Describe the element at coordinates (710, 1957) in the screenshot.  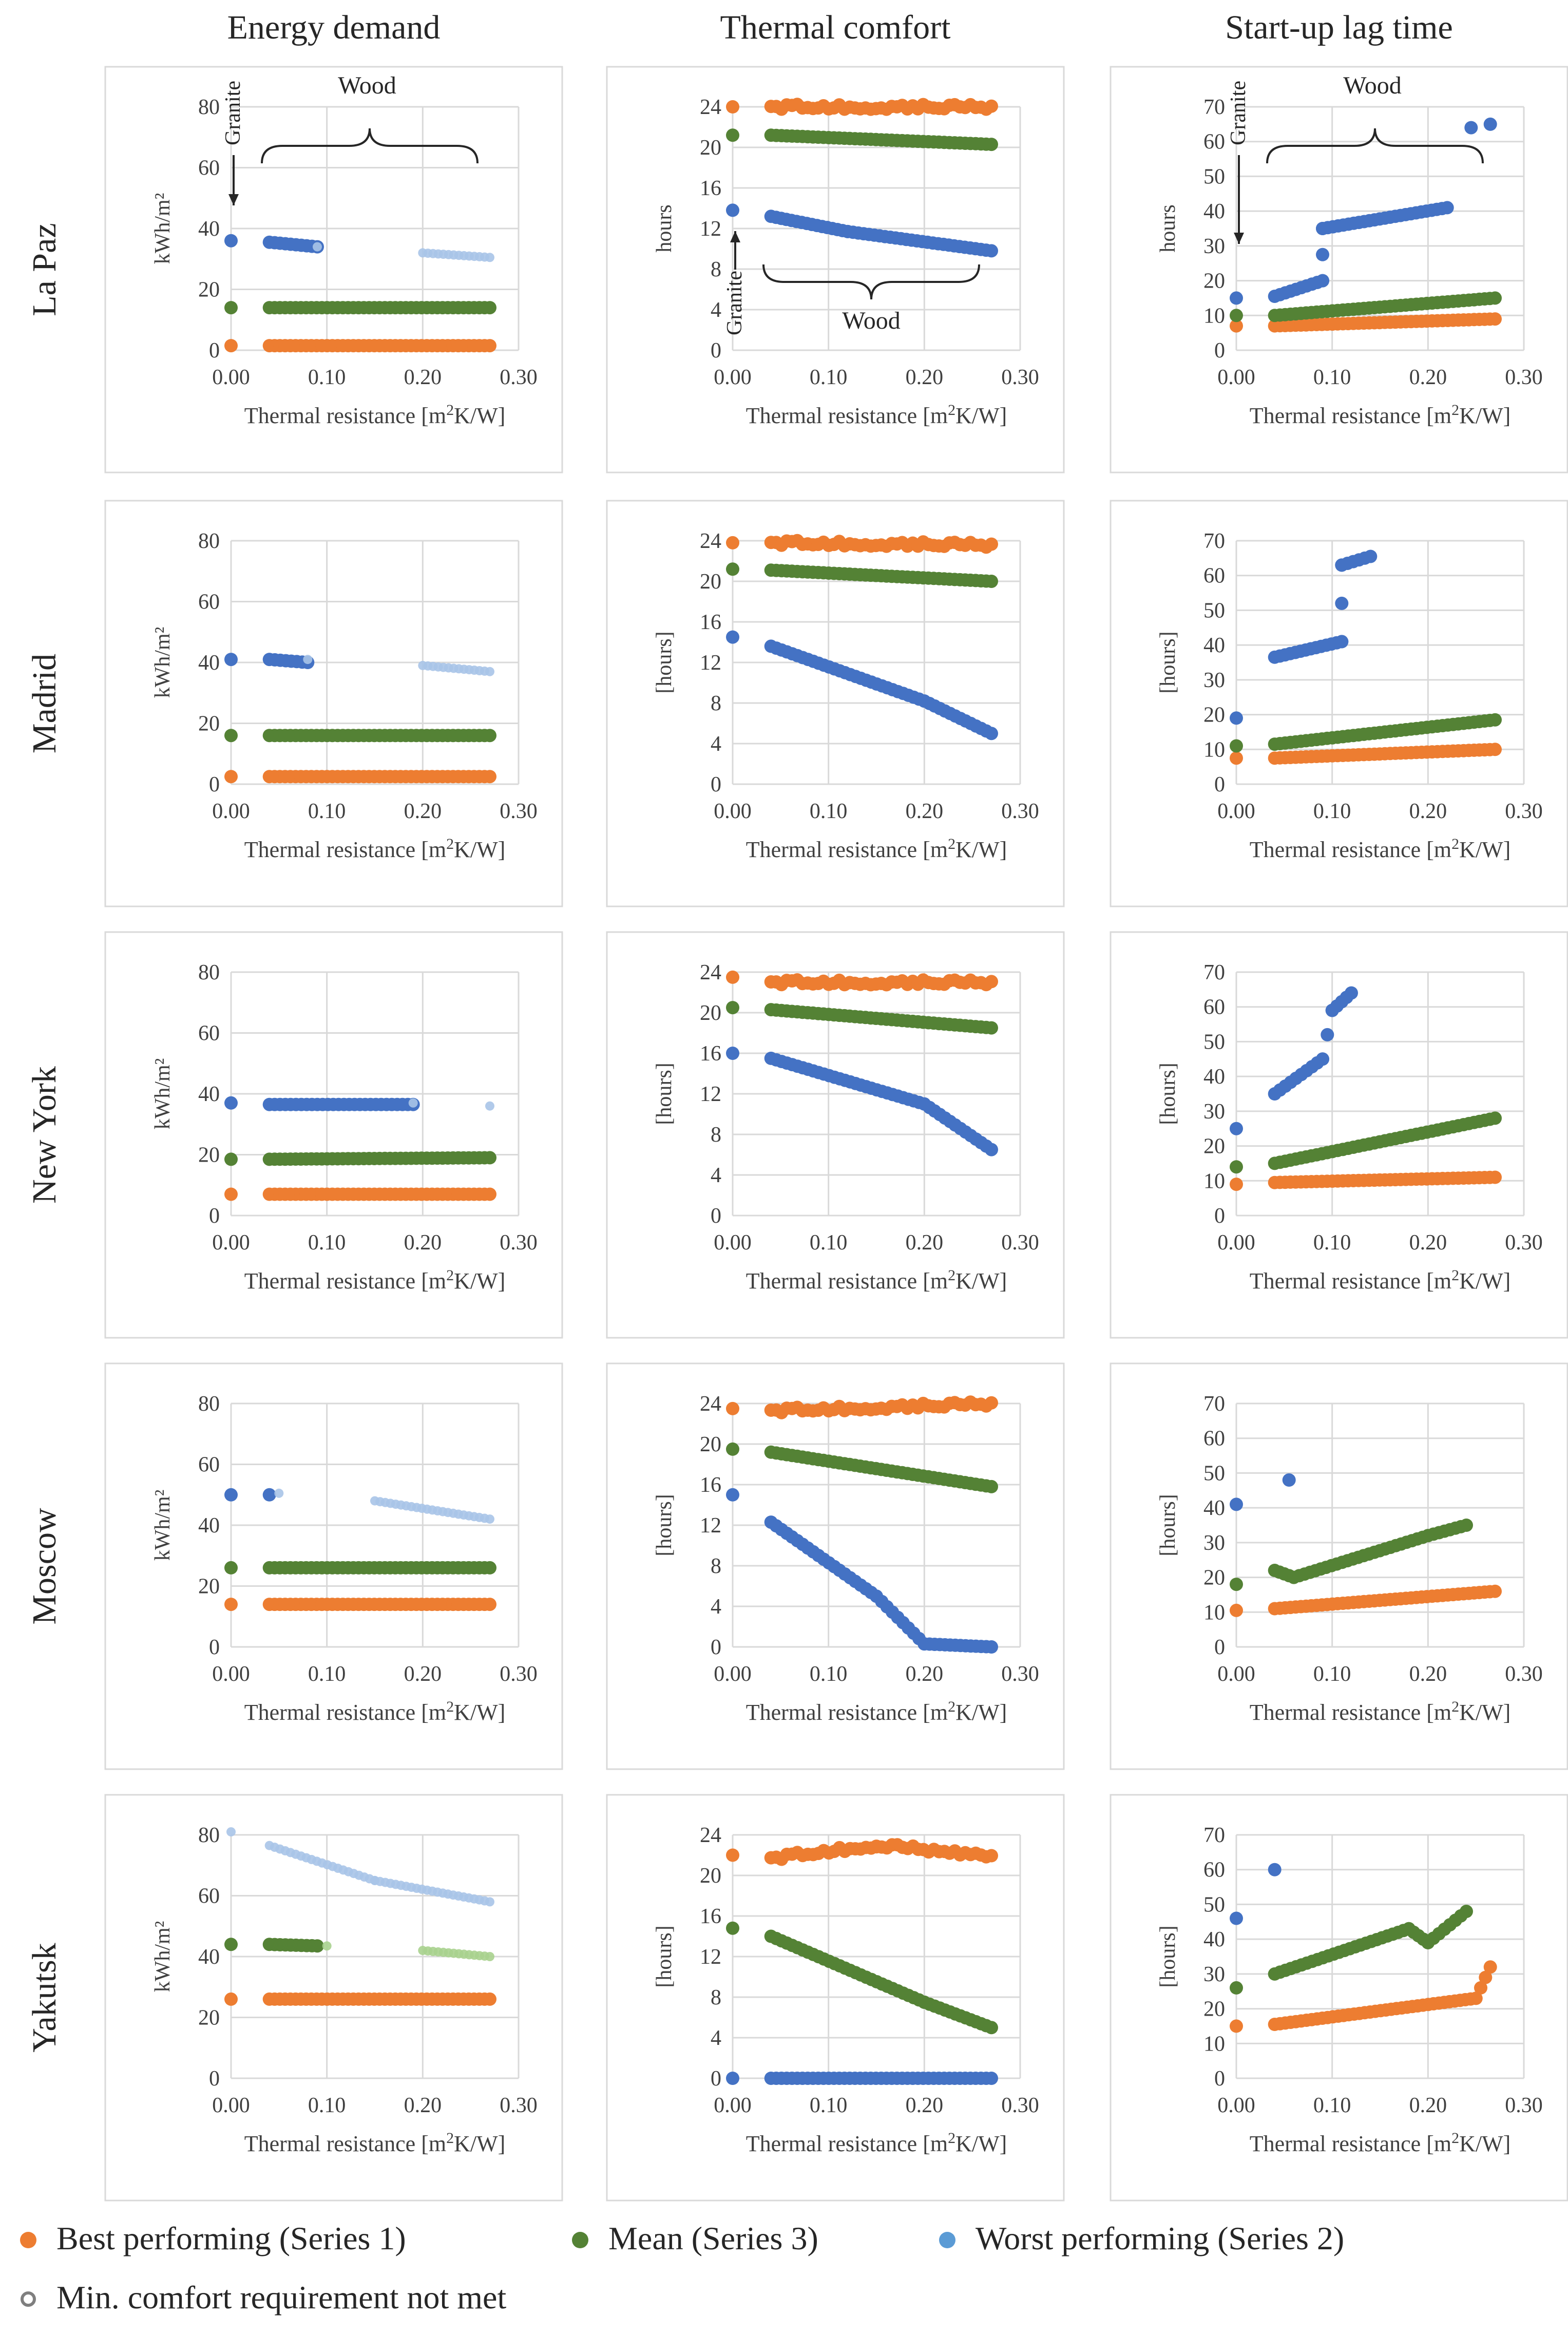
I see `y-tick-label: 12` at that location.